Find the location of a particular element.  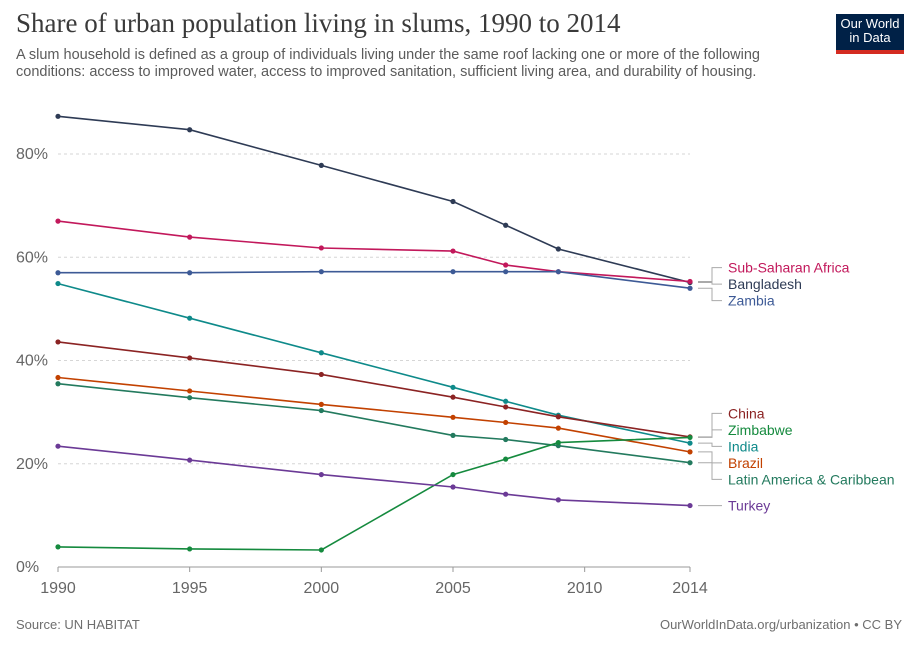

y-tick-label-0: 0% is located at coordinates (27, 567).